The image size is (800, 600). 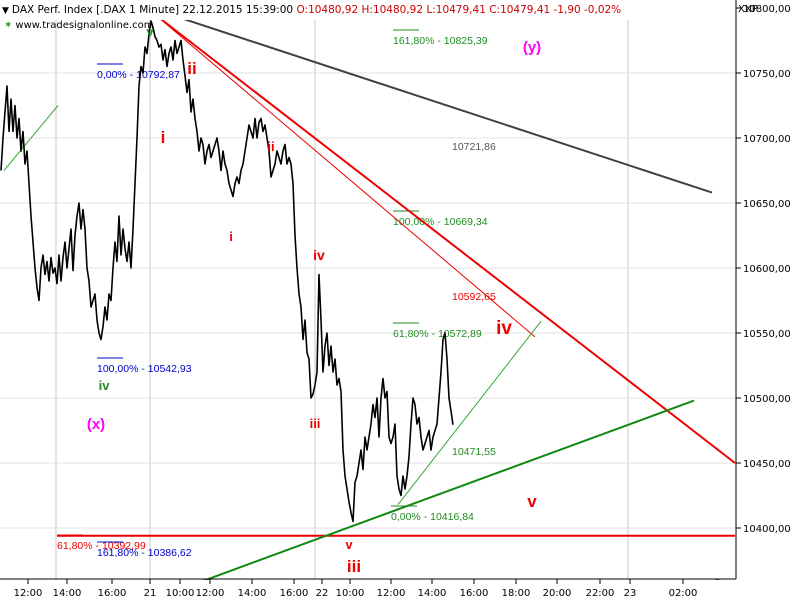 I want to click on fib-label: 161,80% - 10386,62, so click(x=144, y=553).